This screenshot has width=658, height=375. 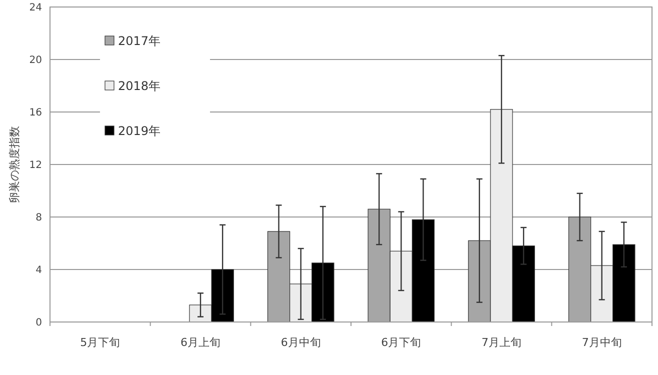 What do you see at coordinates (35, 8) in the screenshot?
I see `y-tick-label: 24` at bounding box center [35, 8].